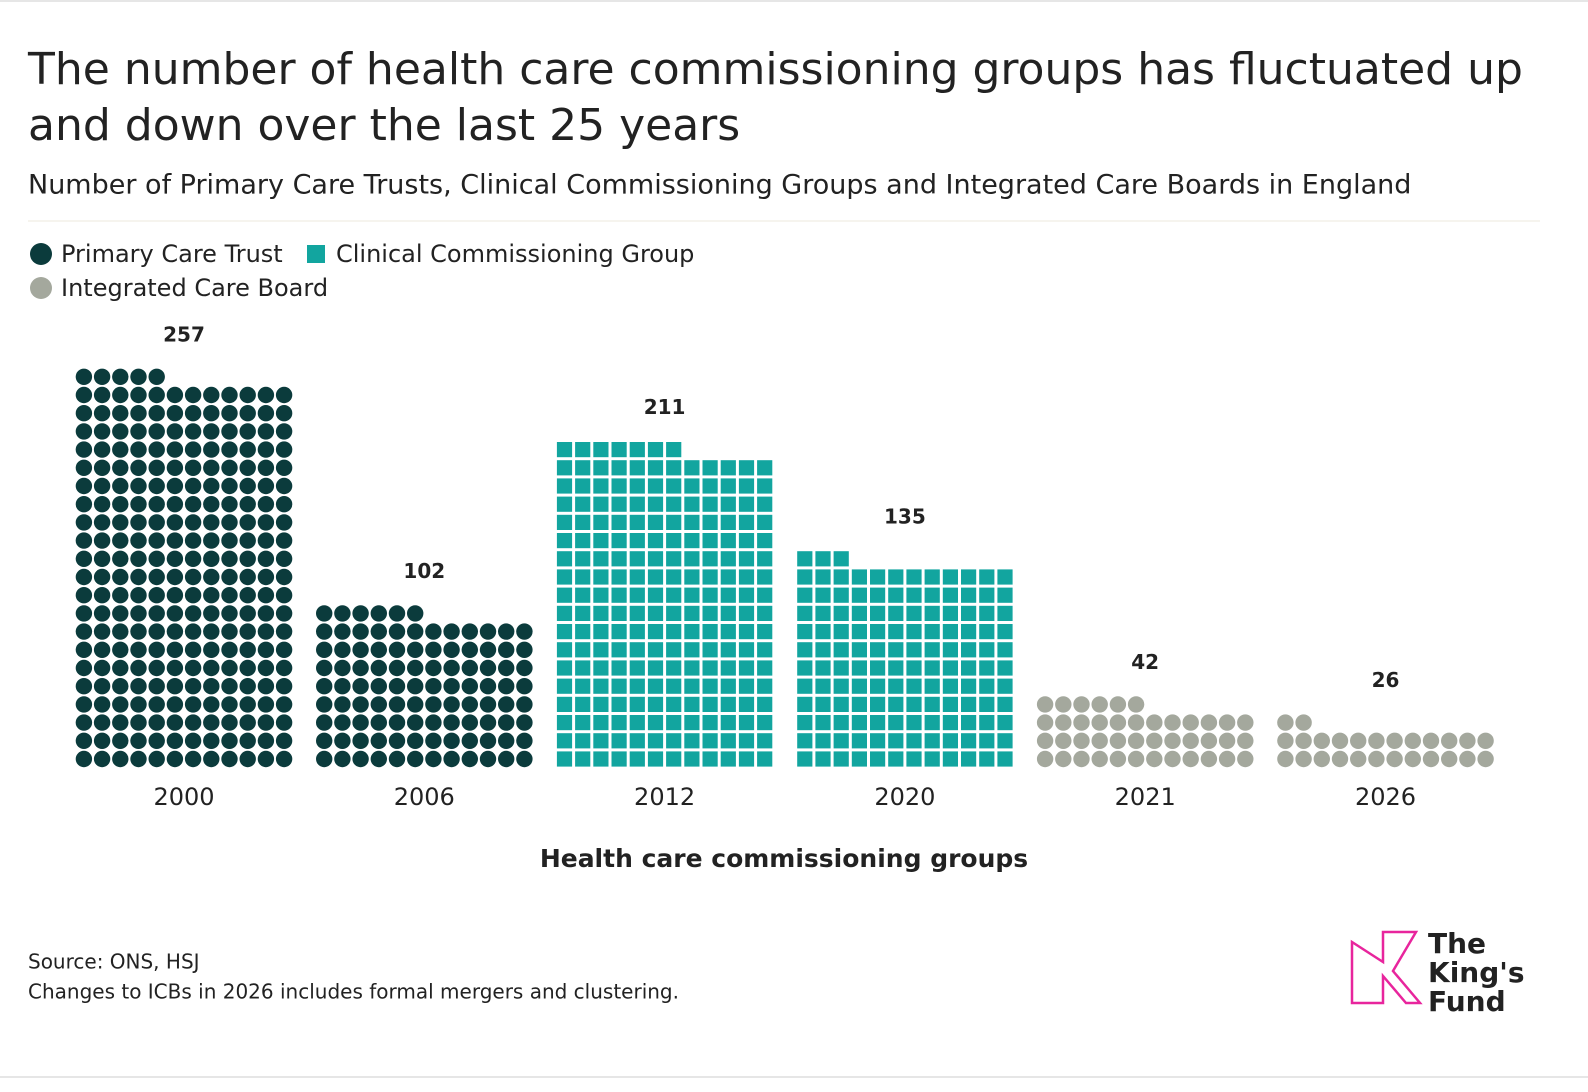 The height and width of the screenshot is (1092, 1588). I want to click on logo-text: King's, so click(1476, 972).